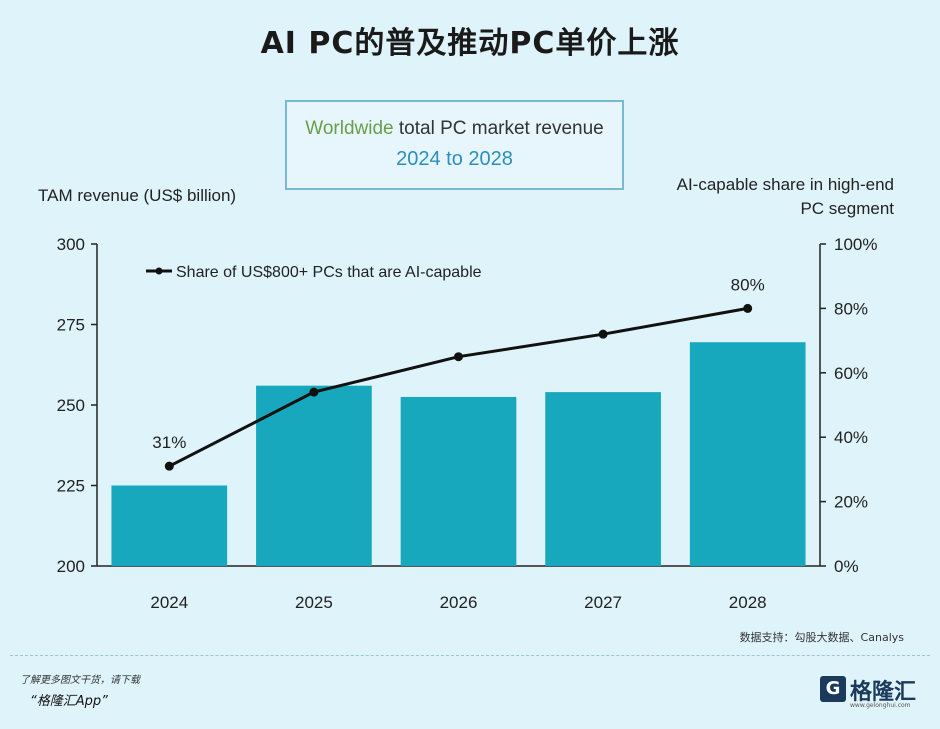 This screenshot has height=729, width=940. Describe the element at coordinates (774, 197) in the screenshot. I see `right-axis-title: AI-capable share in high-end PC segment` at that location.